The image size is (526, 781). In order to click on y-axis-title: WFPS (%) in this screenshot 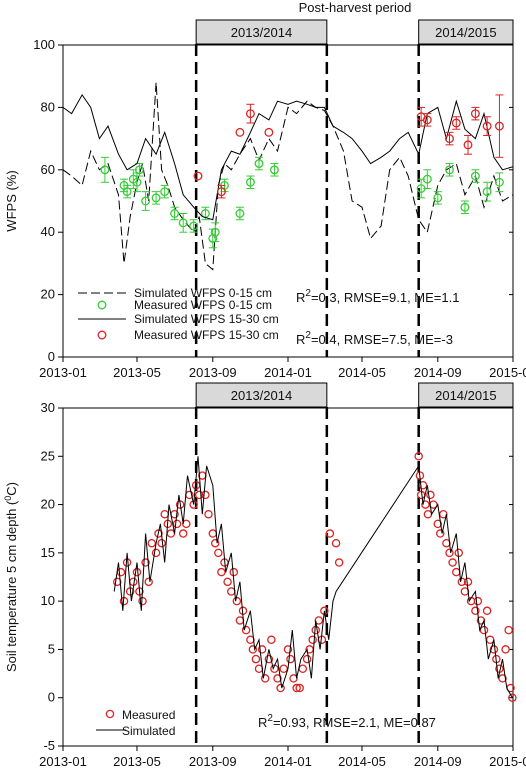, I will do `click(11, 200)`.